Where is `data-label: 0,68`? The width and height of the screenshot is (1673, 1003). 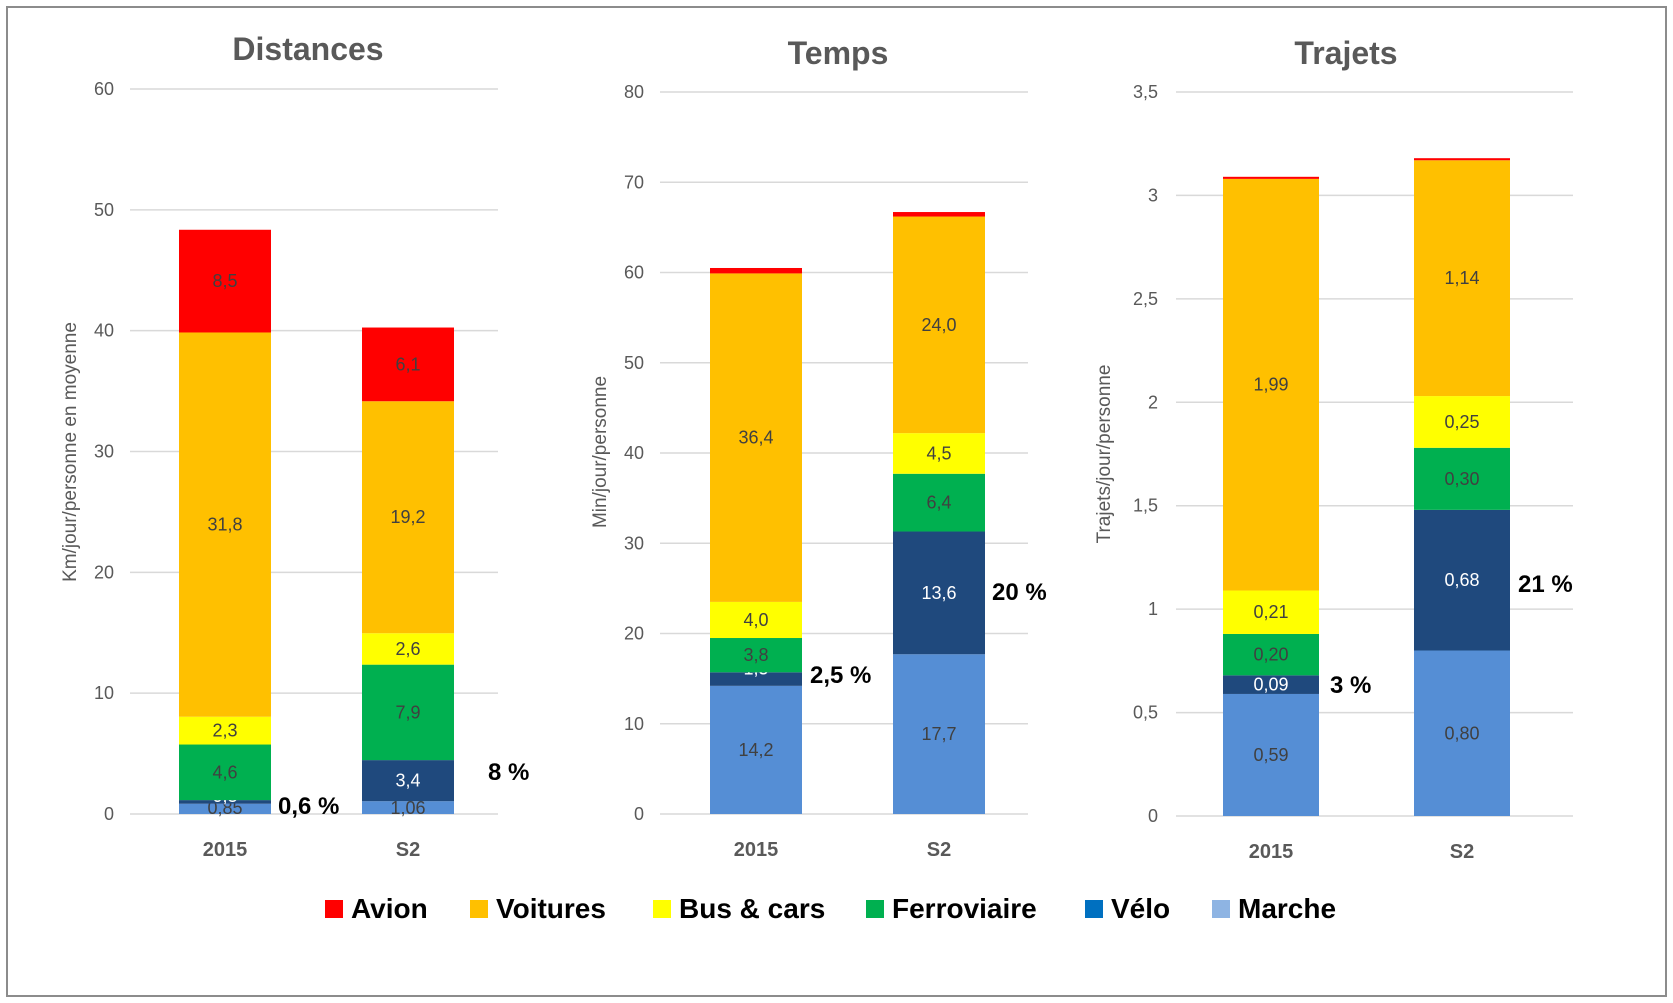
data-label: 0,68 is located at coordinates (1461, 580).